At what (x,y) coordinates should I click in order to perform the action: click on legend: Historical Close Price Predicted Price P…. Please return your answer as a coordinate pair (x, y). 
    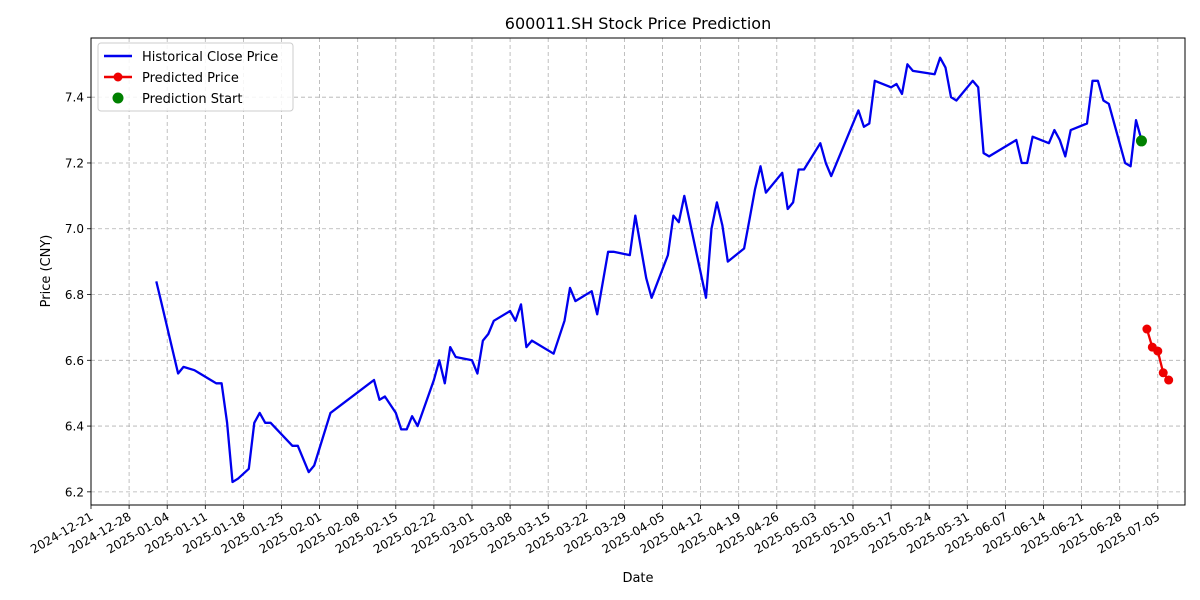
    Looking at the image, I should click on (195, 77).